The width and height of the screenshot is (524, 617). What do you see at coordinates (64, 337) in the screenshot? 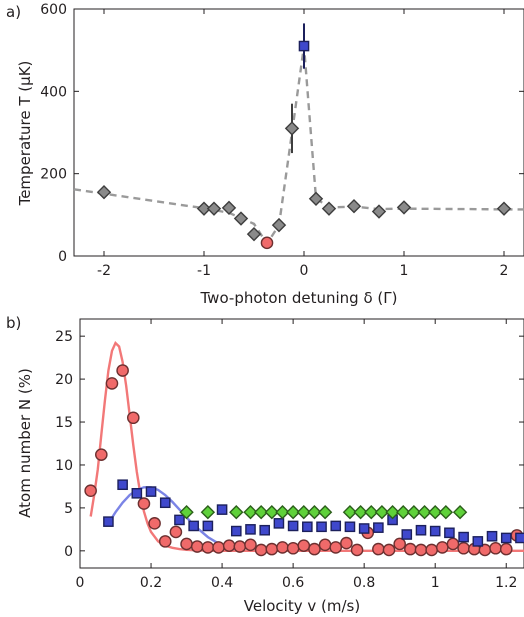
I see `panel-b-y-tick-label: 25` at bounding box center [64, 337].